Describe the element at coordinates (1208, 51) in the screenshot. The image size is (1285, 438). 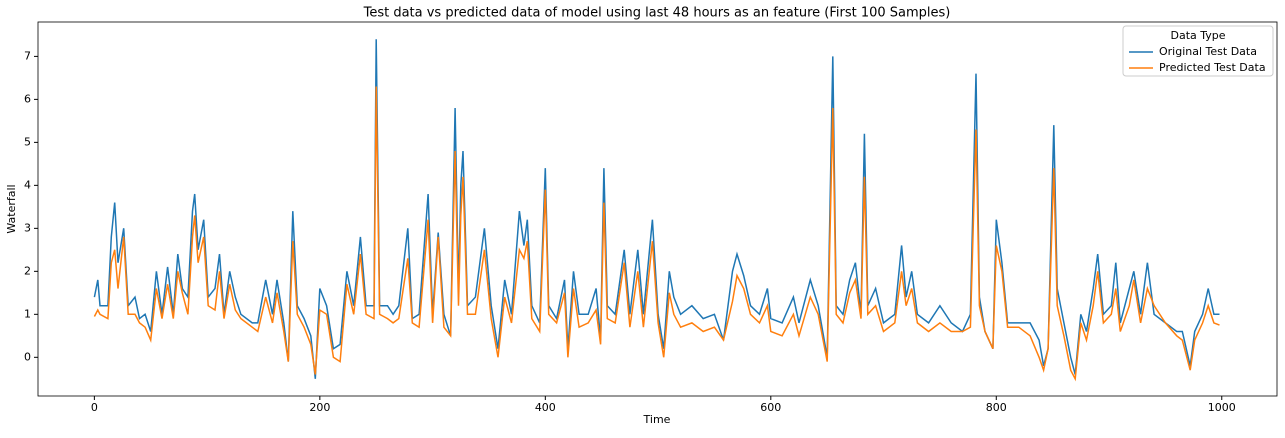
I see `legend-label: Original Test Data` at that location.